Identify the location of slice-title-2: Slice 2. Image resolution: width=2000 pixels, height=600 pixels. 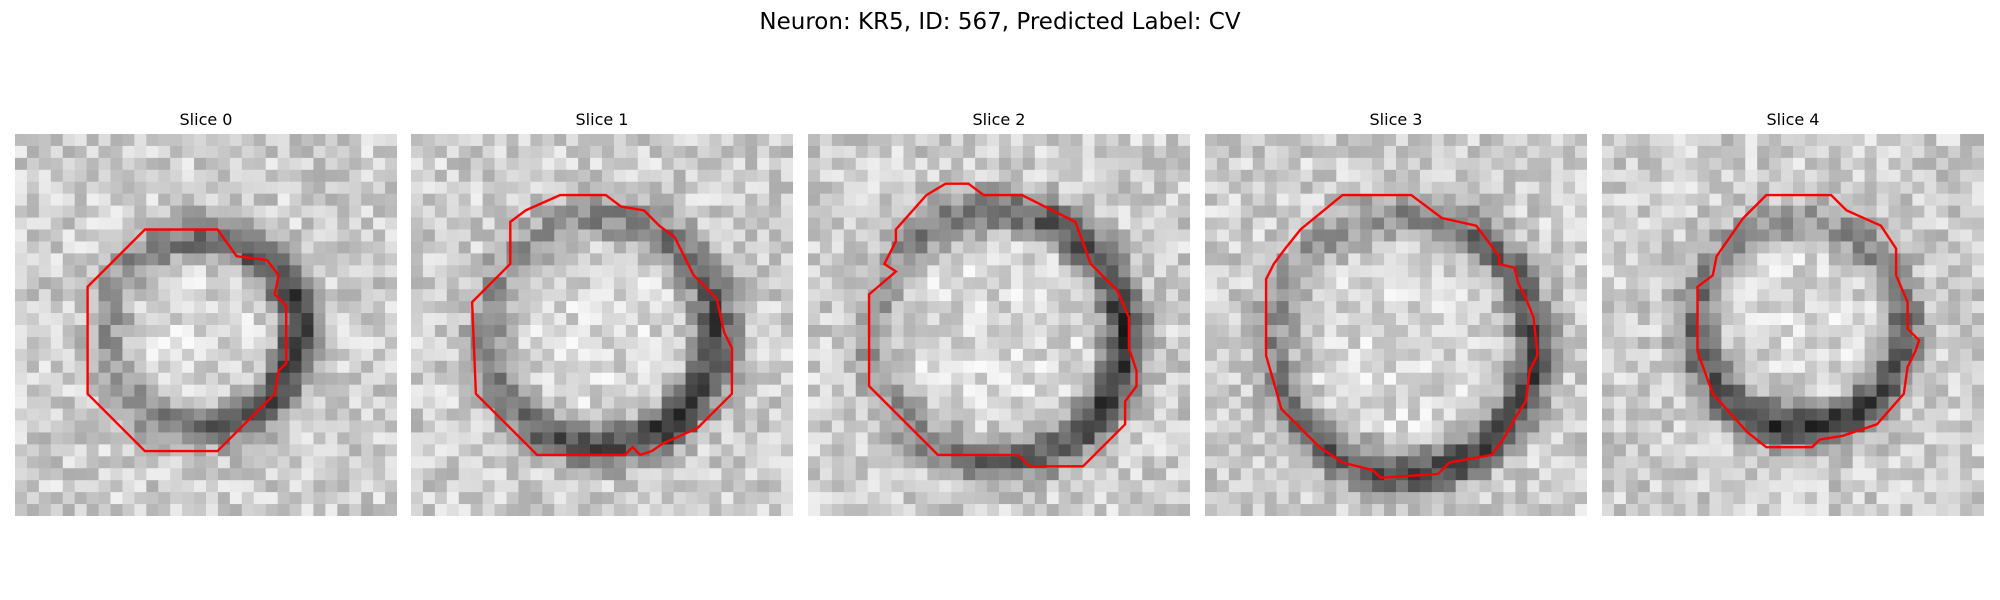
(999, 119).